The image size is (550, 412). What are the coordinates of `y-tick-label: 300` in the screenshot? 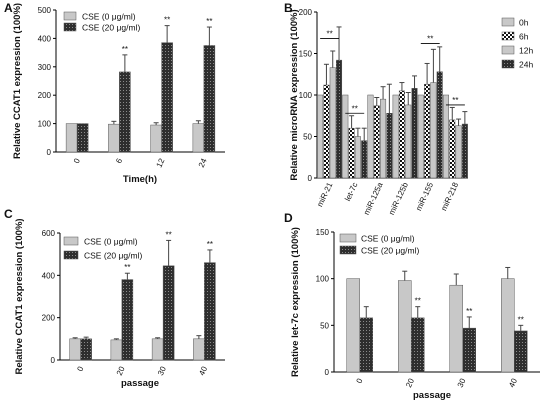 It's located at (45, 67).